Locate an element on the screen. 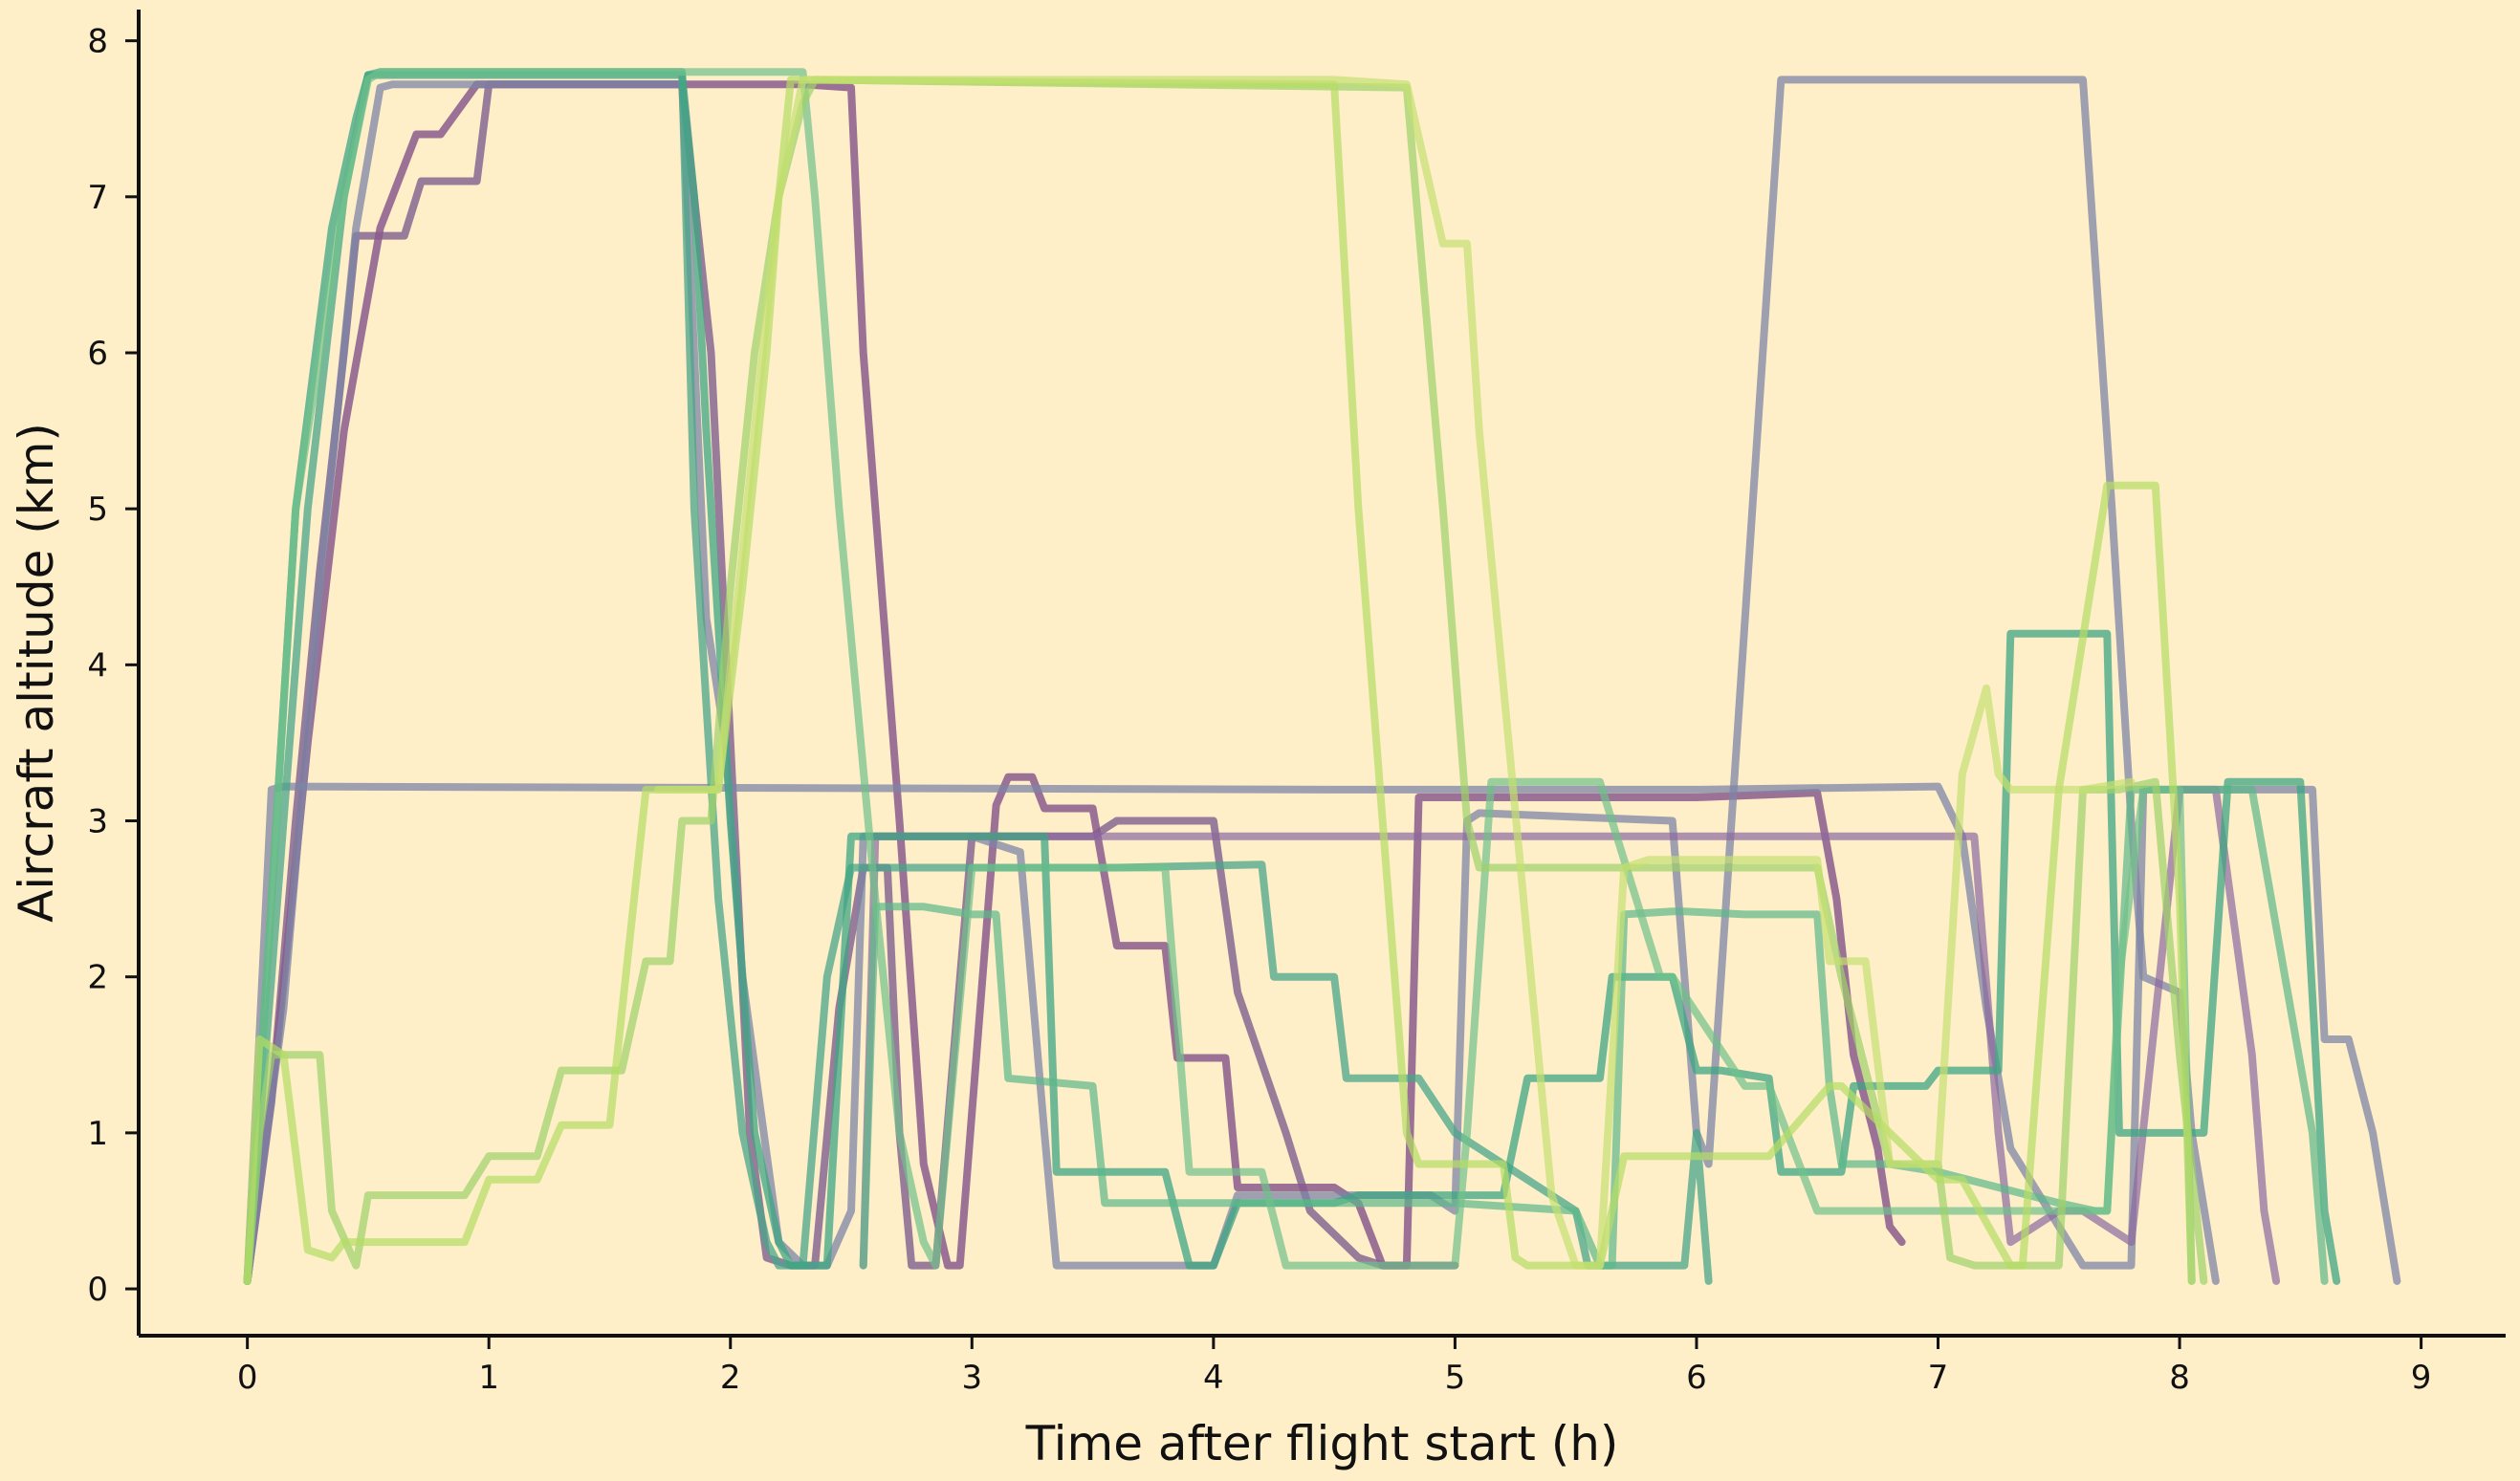 This screenshot has width=2520, height=1481. y-axis-ticks: 0 1 2 3 4 5 6 7 8 is located at coordinates (113, 666).